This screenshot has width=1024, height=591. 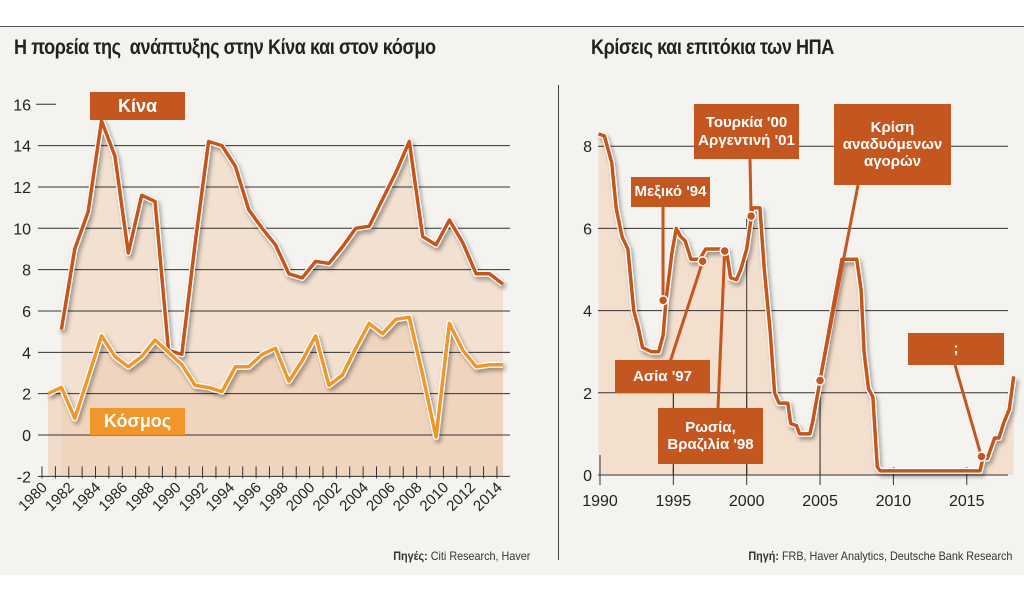 I want to click on x-tick-label: 1982, so click(x=60, y=497).